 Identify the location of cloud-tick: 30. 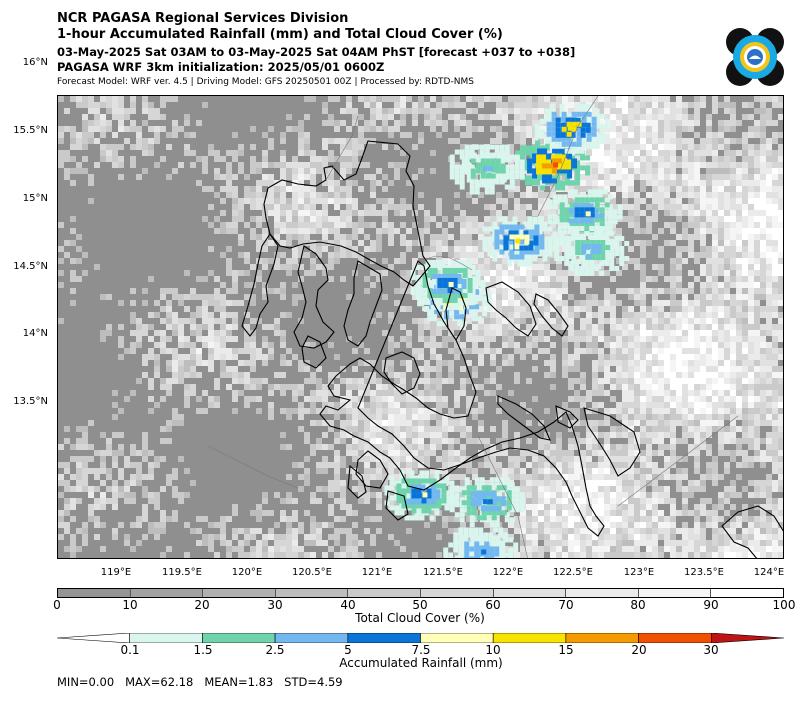
(275, 605).